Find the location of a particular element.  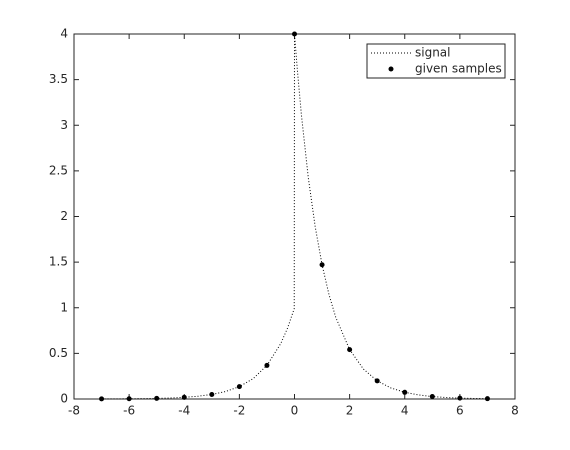

x-tick-label: -8 is located at coordinates (74, 411).